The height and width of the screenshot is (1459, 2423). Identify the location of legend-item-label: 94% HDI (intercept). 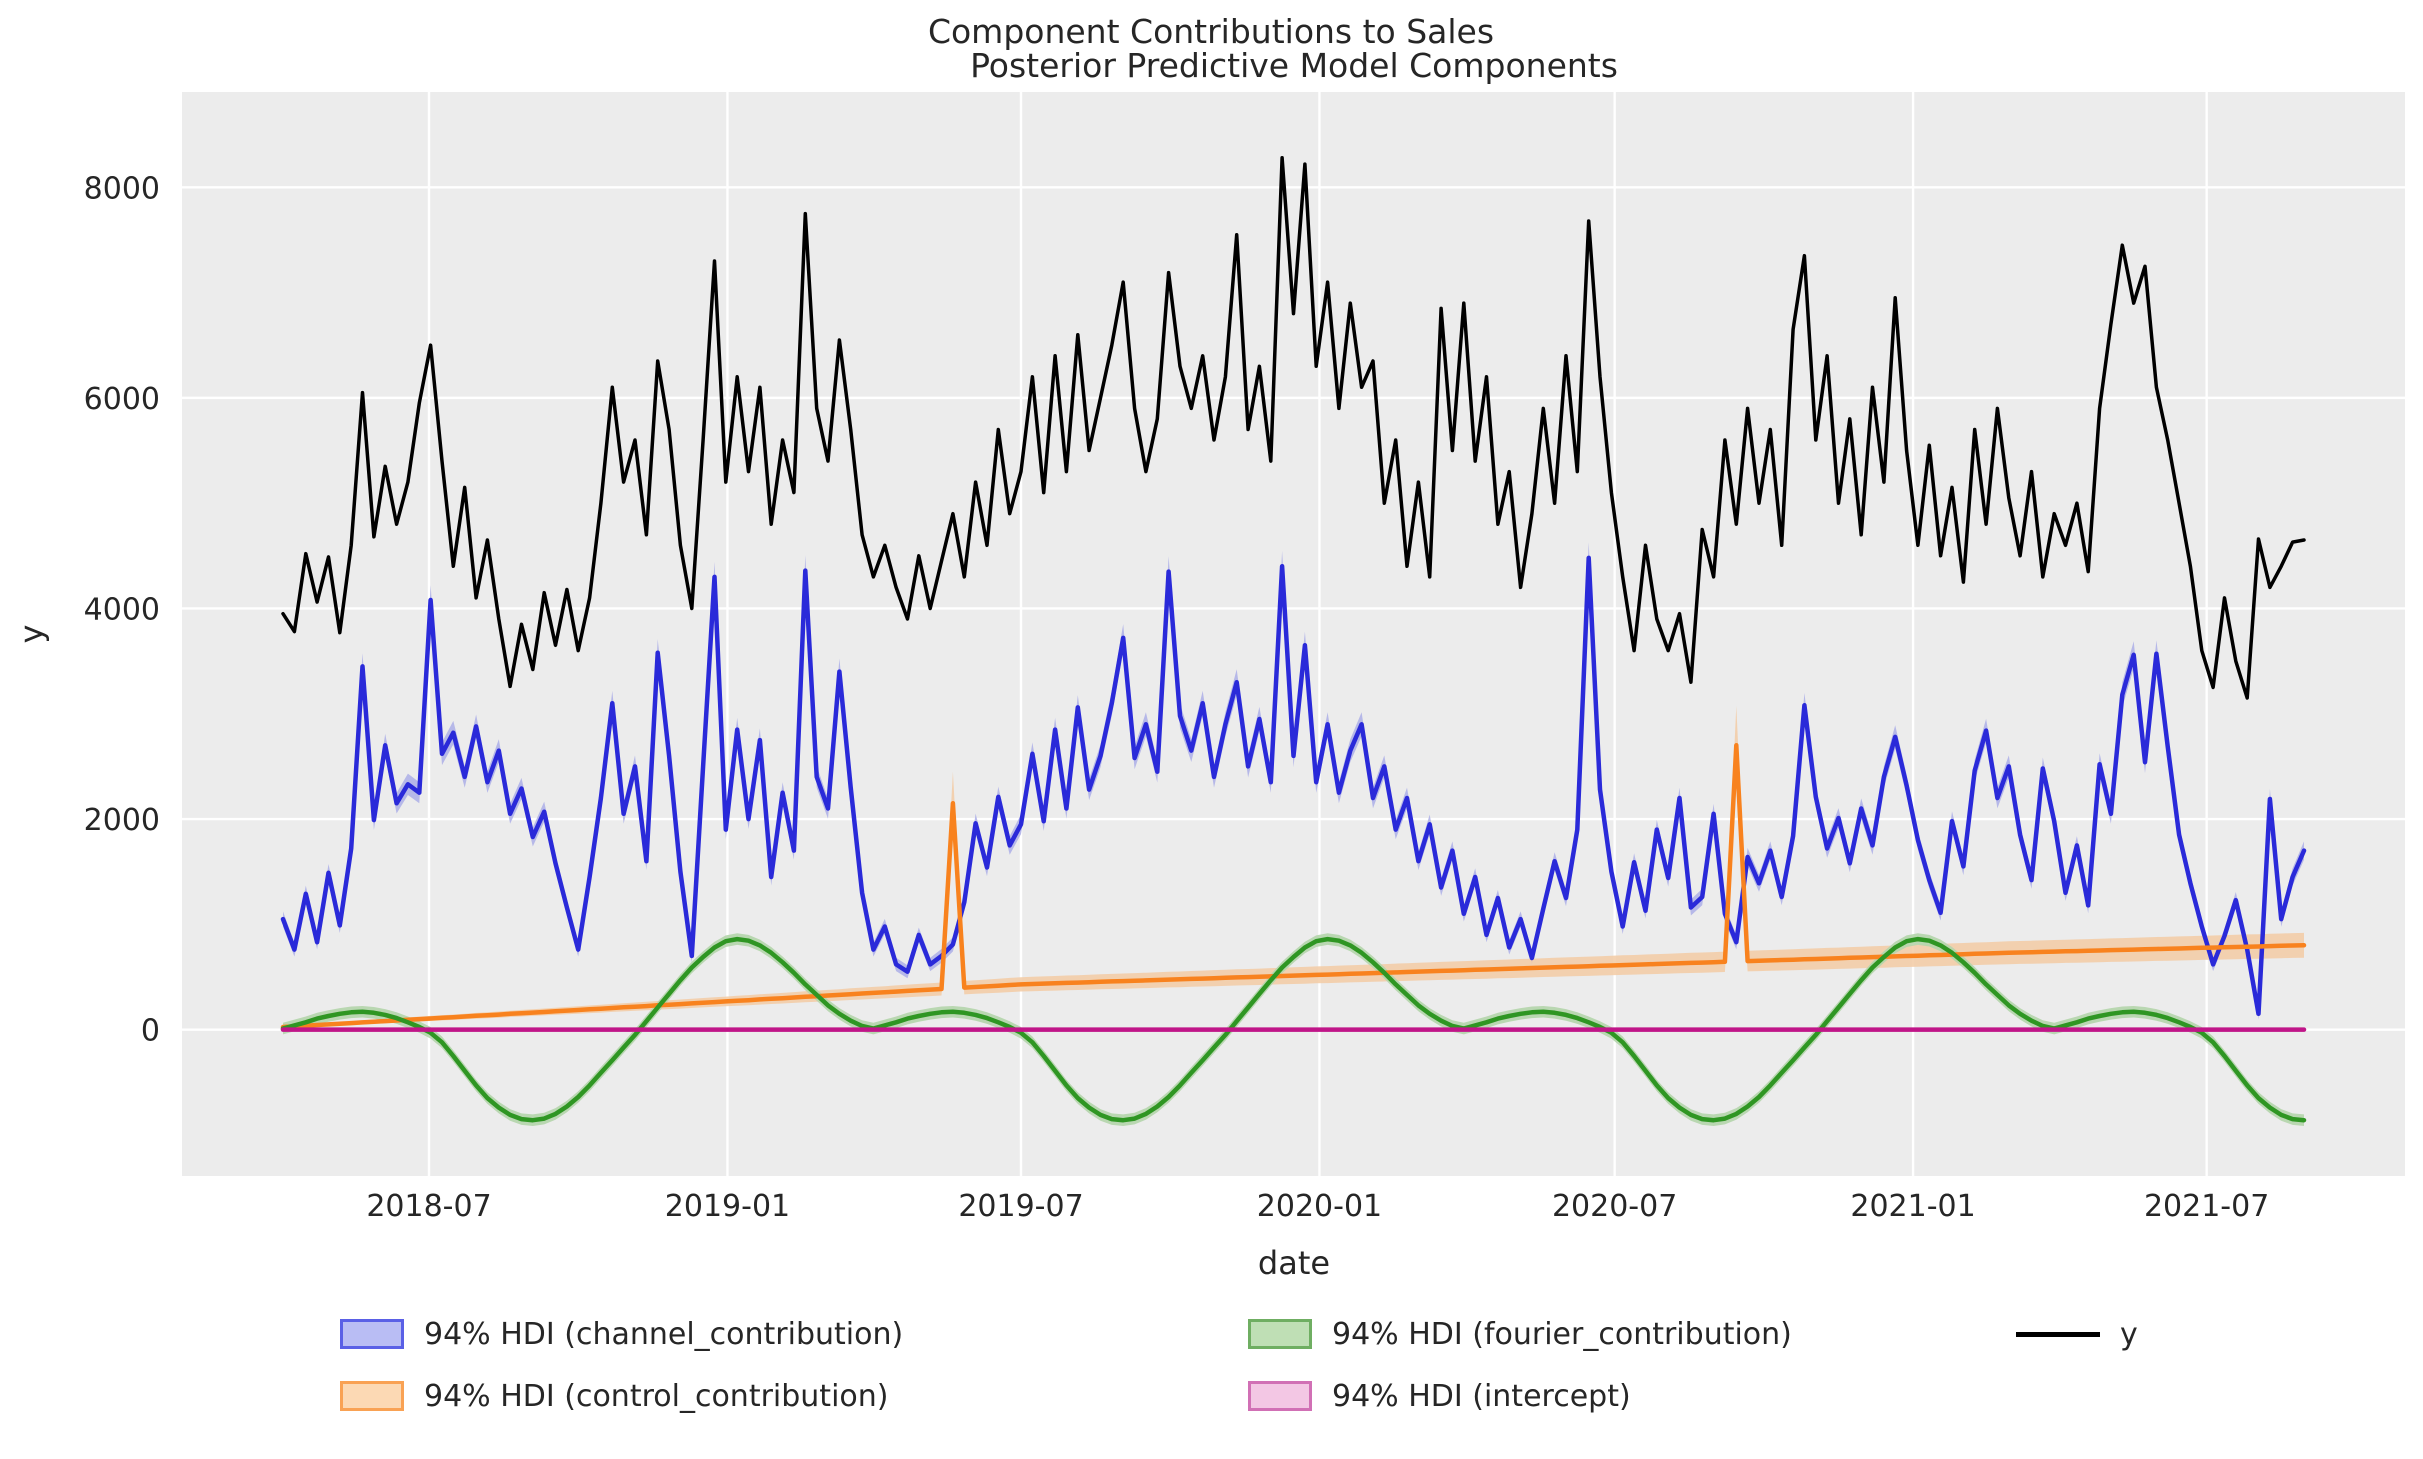
(1481, 1396).